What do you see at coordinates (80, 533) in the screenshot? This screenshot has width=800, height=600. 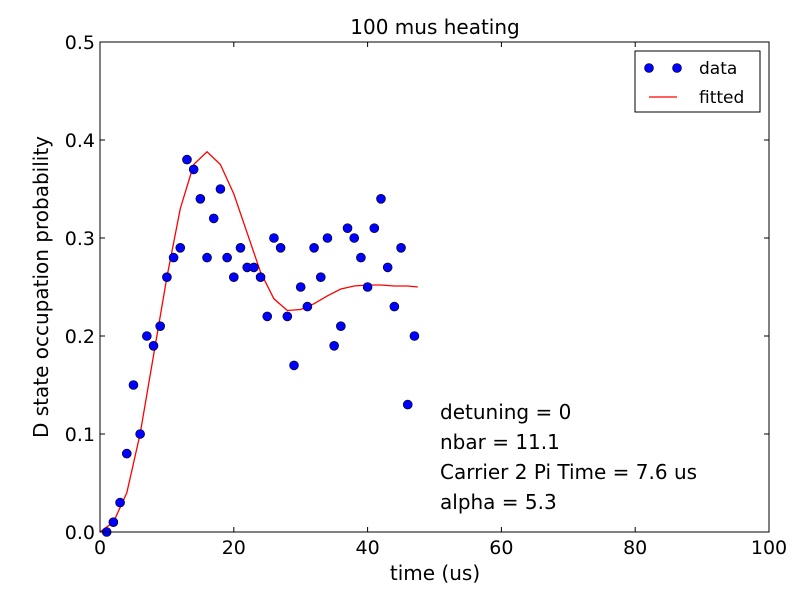 I see `y-tick-label: 0.0` at bounding box center [80, 533].